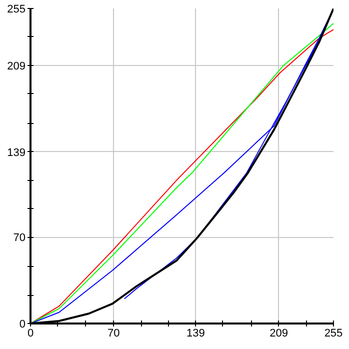  What do you see at coordinates (30, 334) in the screenshot?
I see `x-tick-label: 0` at bounding box center [30, 334].